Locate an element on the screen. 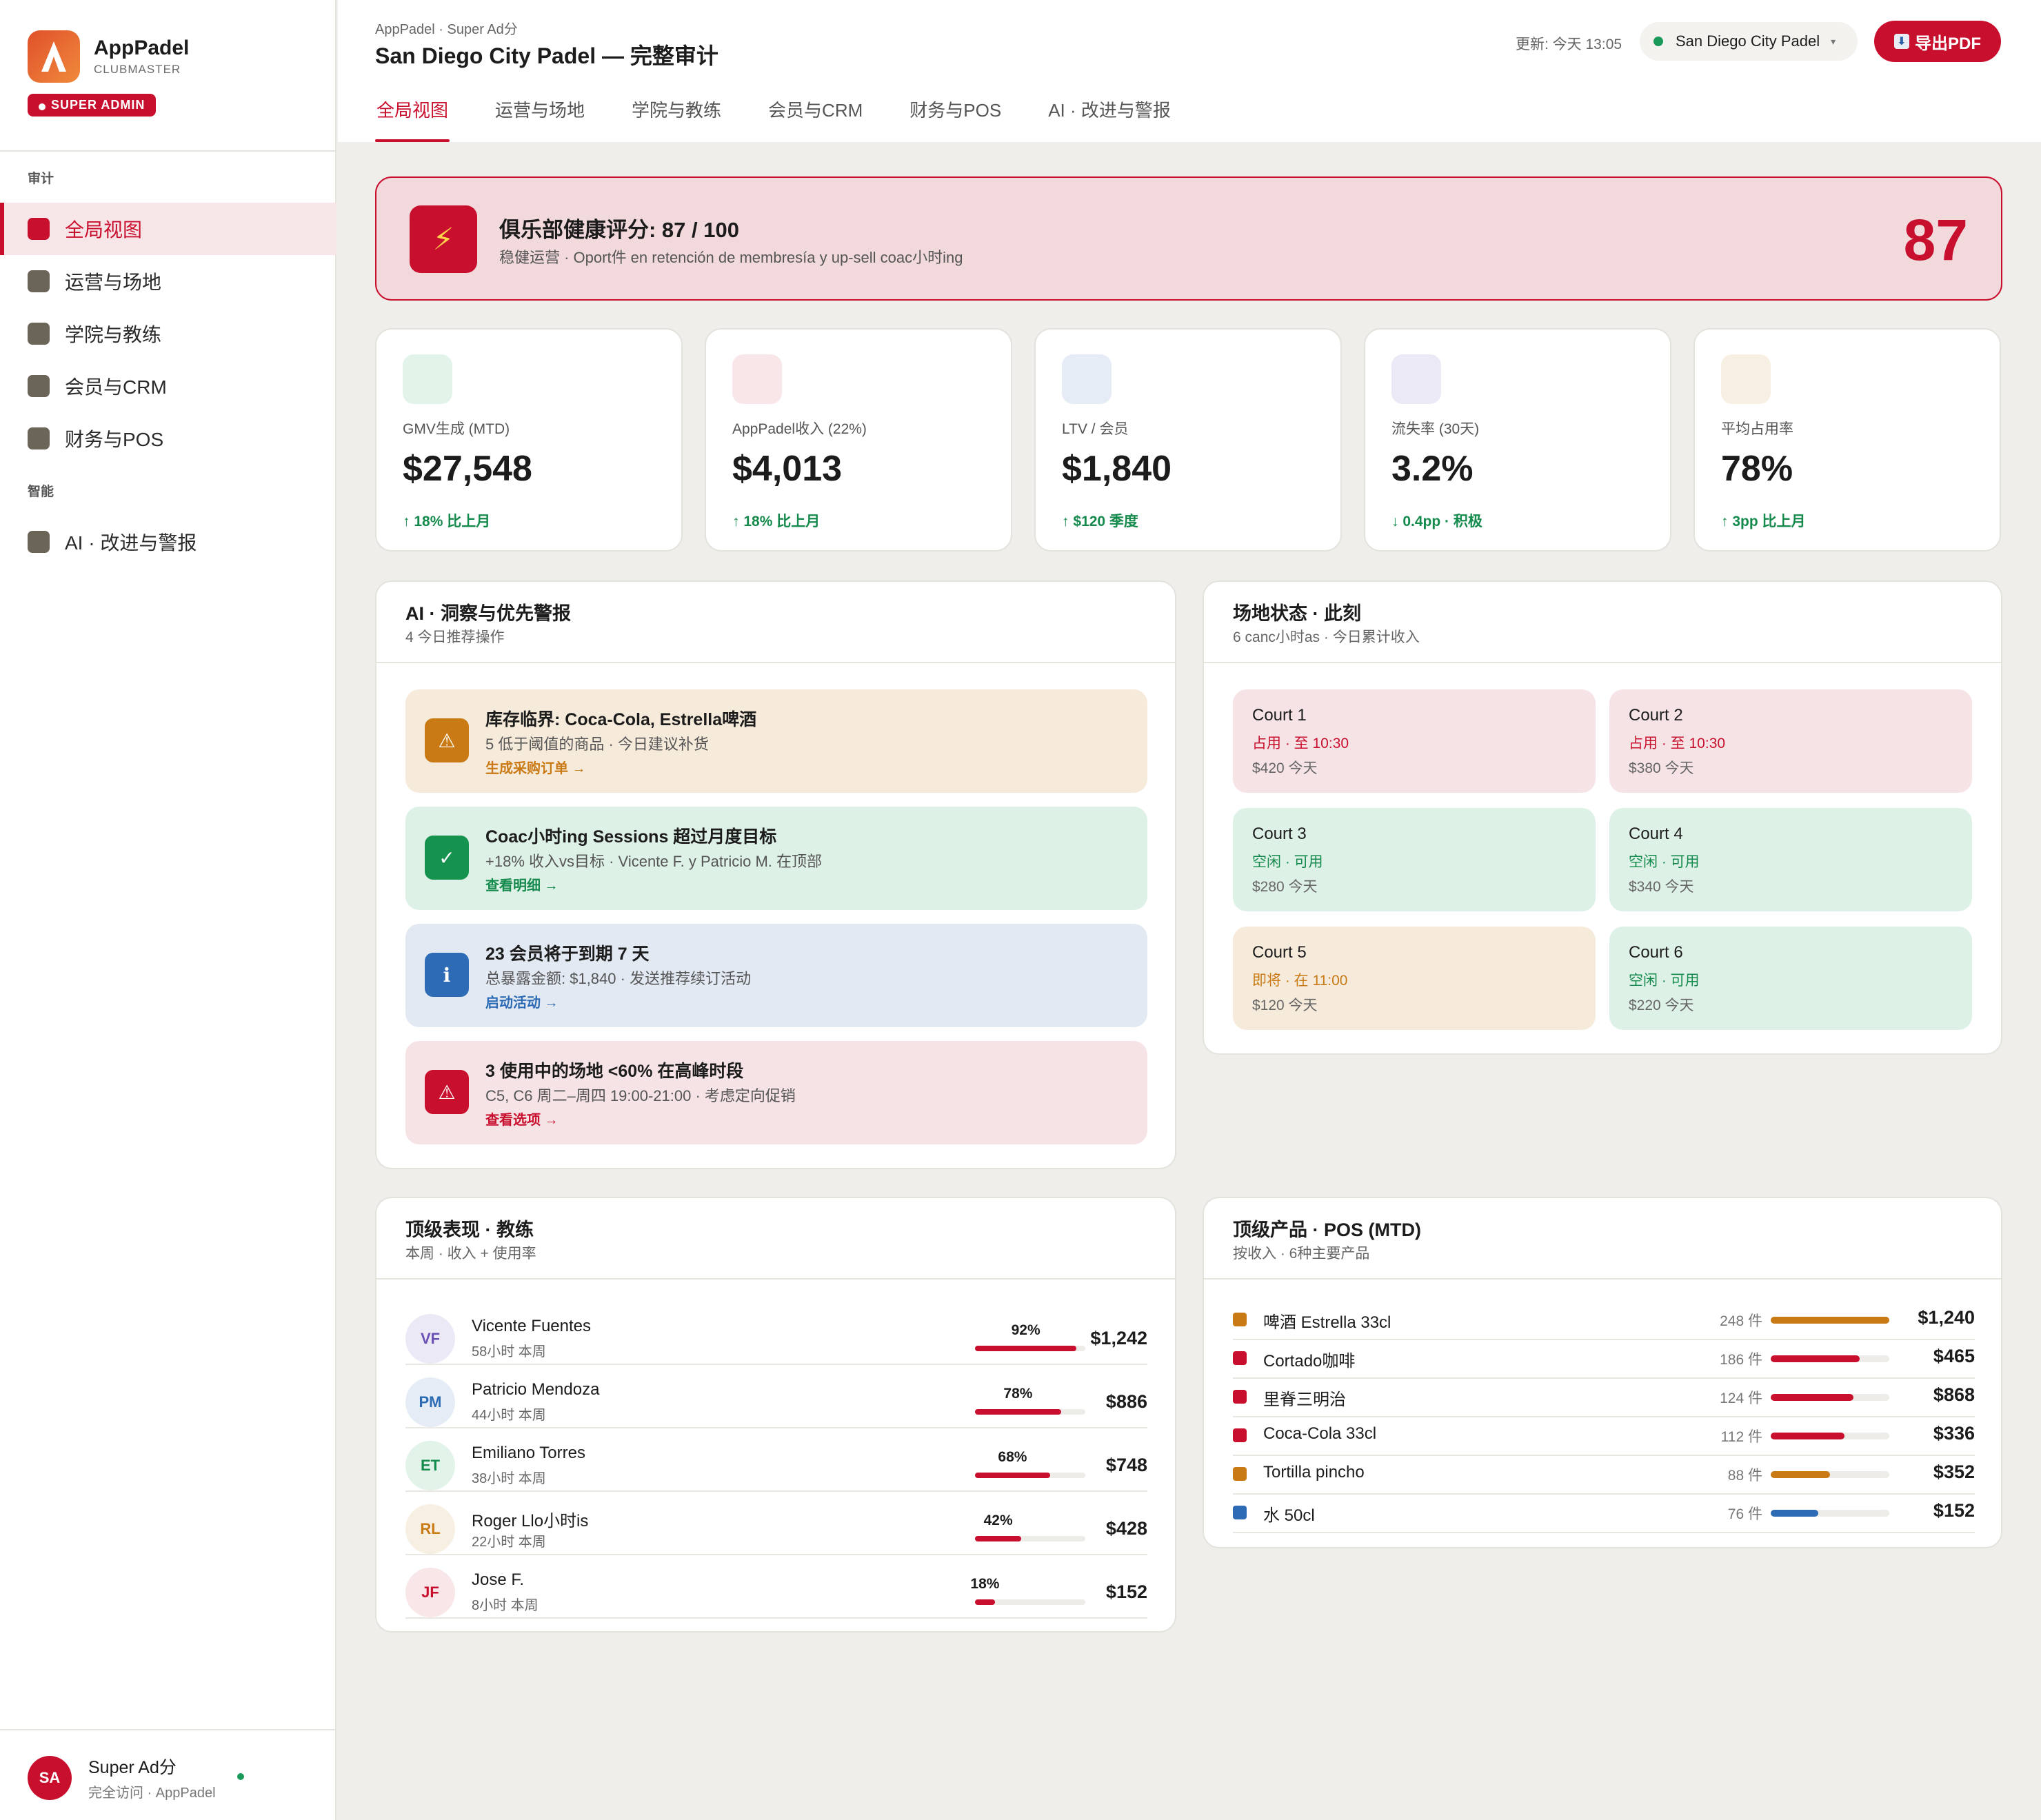  table-row: JF Jose F. 8小时 本周 18% $152 is located at coordinates (776, 1589).